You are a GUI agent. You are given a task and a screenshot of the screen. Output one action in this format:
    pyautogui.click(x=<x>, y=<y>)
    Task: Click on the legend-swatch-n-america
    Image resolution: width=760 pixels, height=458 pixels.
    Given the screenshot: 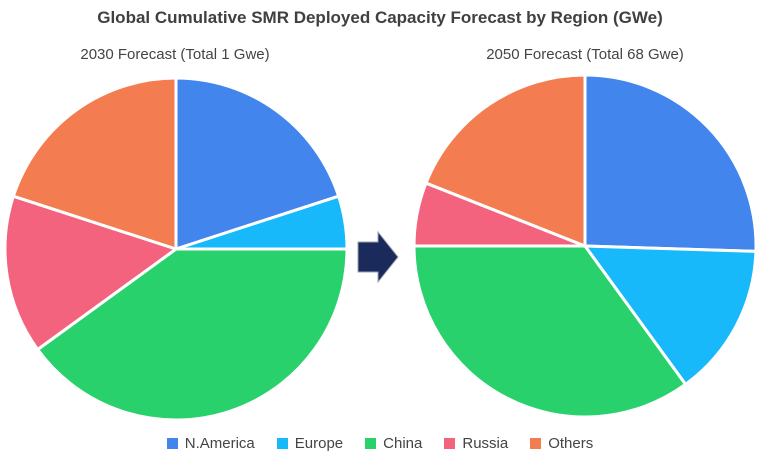 What is the action you would take?
    pyautogui.click(x=172, y=443)
    